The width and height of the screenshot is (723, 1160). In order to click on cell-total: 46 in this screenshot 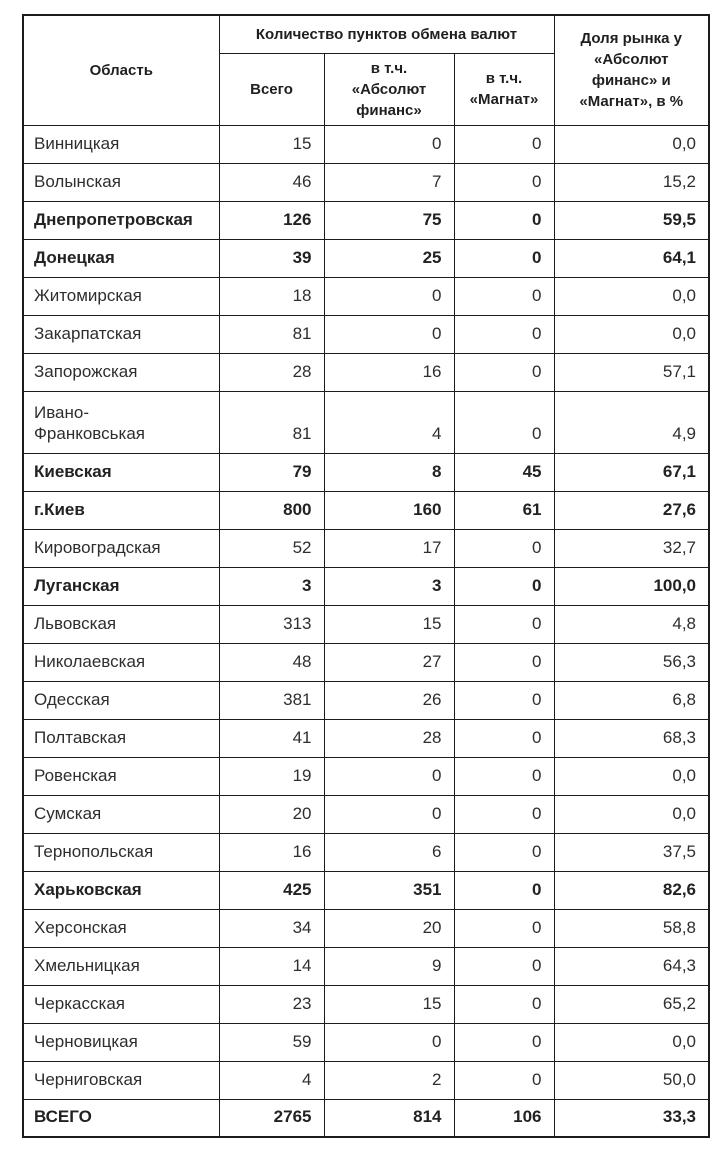, I will do `click(271, 182)`.